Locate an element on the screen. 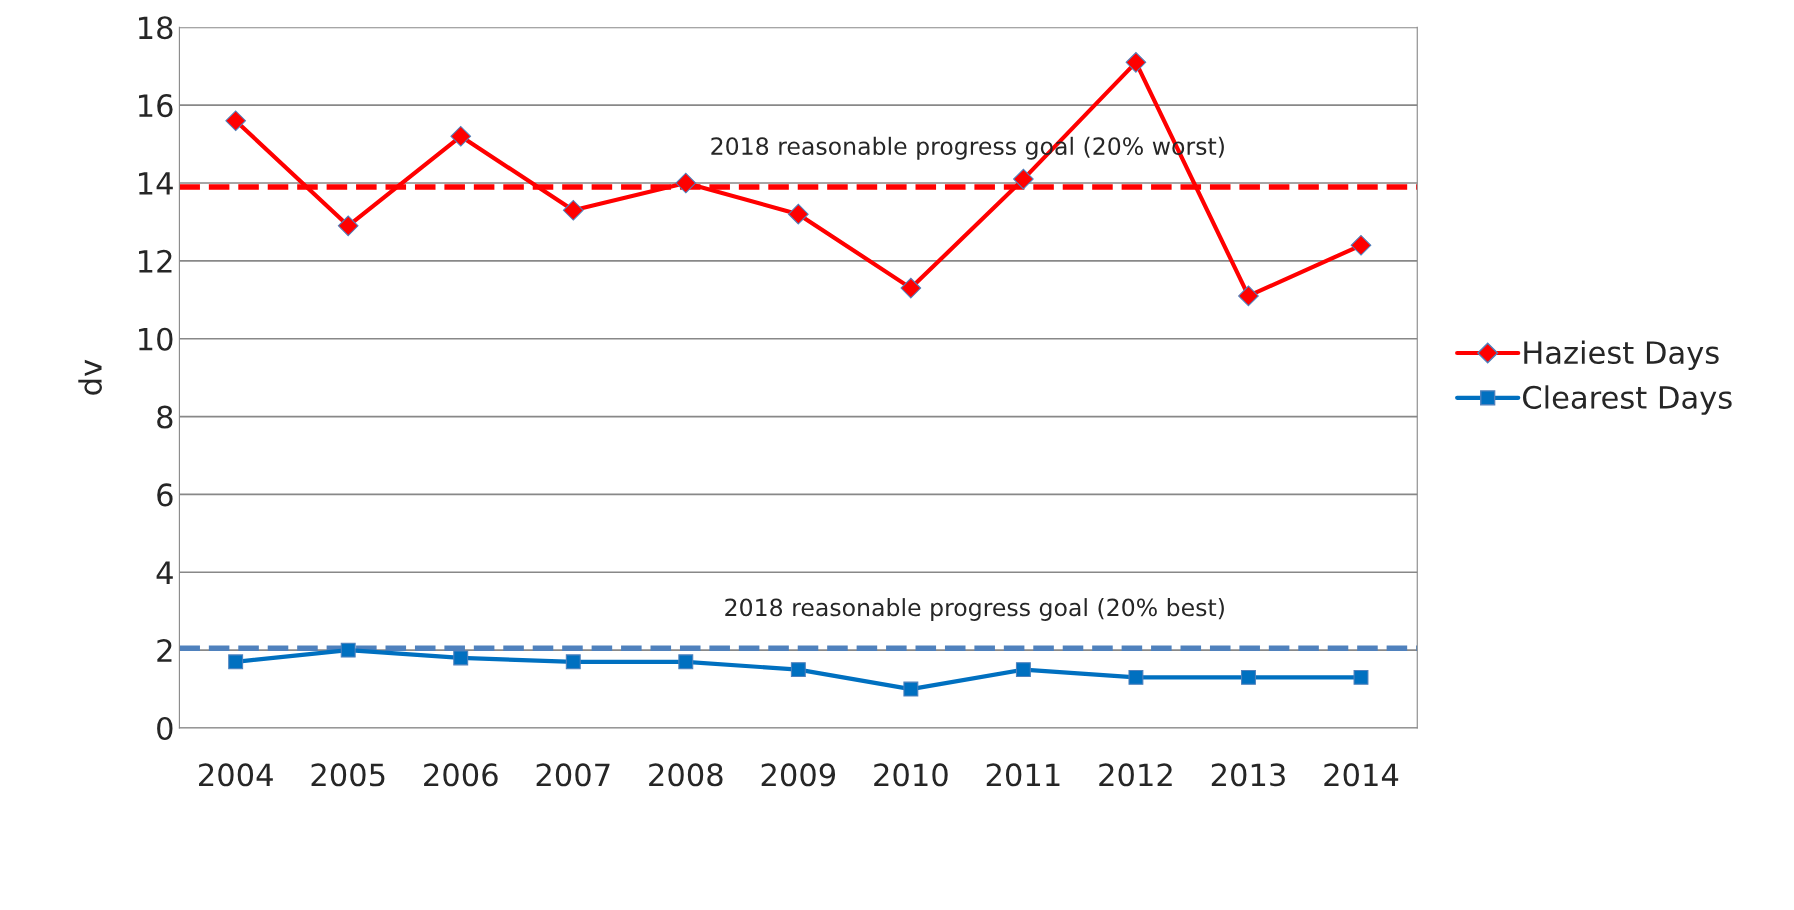 The height and width of the screenshot is (910, 1794). y-tick-label: 6 is located at coordinates (165, 495).